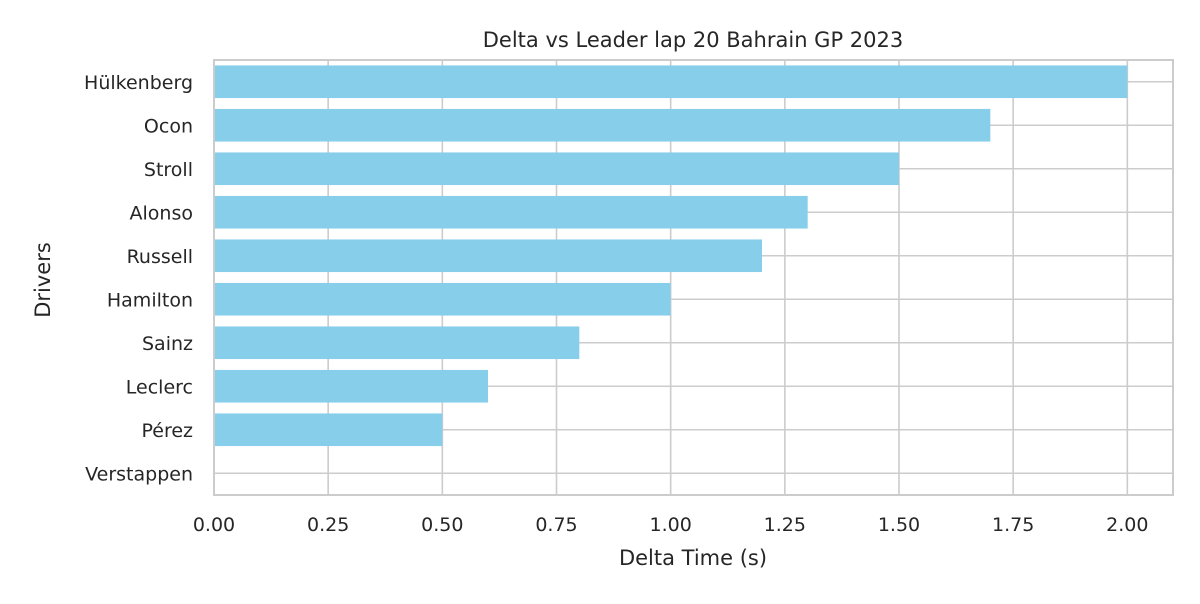 This screenshot has width=1200, height=604. I want to click on chart-title: Delta vs Leader lap 20 Bahrain GP 2023, so click(693, 40).